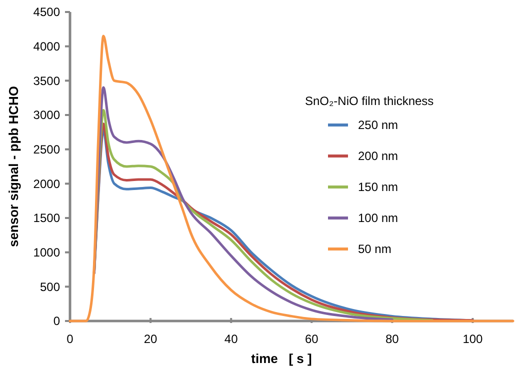 Image resolution: width=518 pixels, height=375 pixels. Describe the element at coordinates (378, 187) in the screenshot. I see `legend-label: 150 nm` at that location.